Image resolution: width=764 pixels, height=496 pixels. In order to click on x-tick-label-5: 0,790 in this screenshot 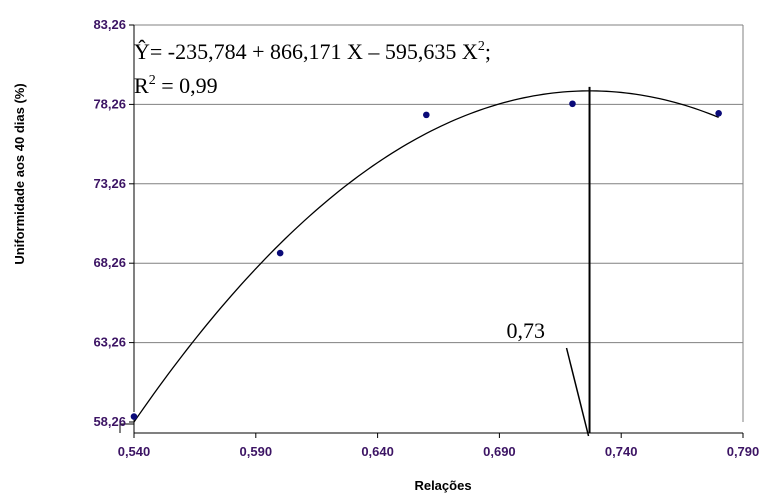, I will do `click(743, 451)`.